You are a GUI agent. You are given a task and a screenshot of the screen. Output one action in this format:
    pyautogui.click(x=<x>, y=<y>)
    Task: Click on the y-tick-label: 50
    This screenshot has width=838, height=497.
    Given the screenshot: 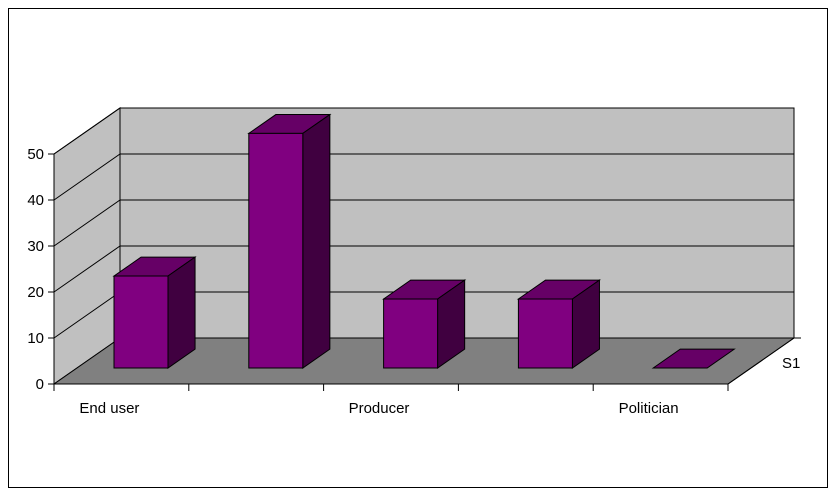 What is the action you would take?
    pyautogui.click(x=35, y=154)
    